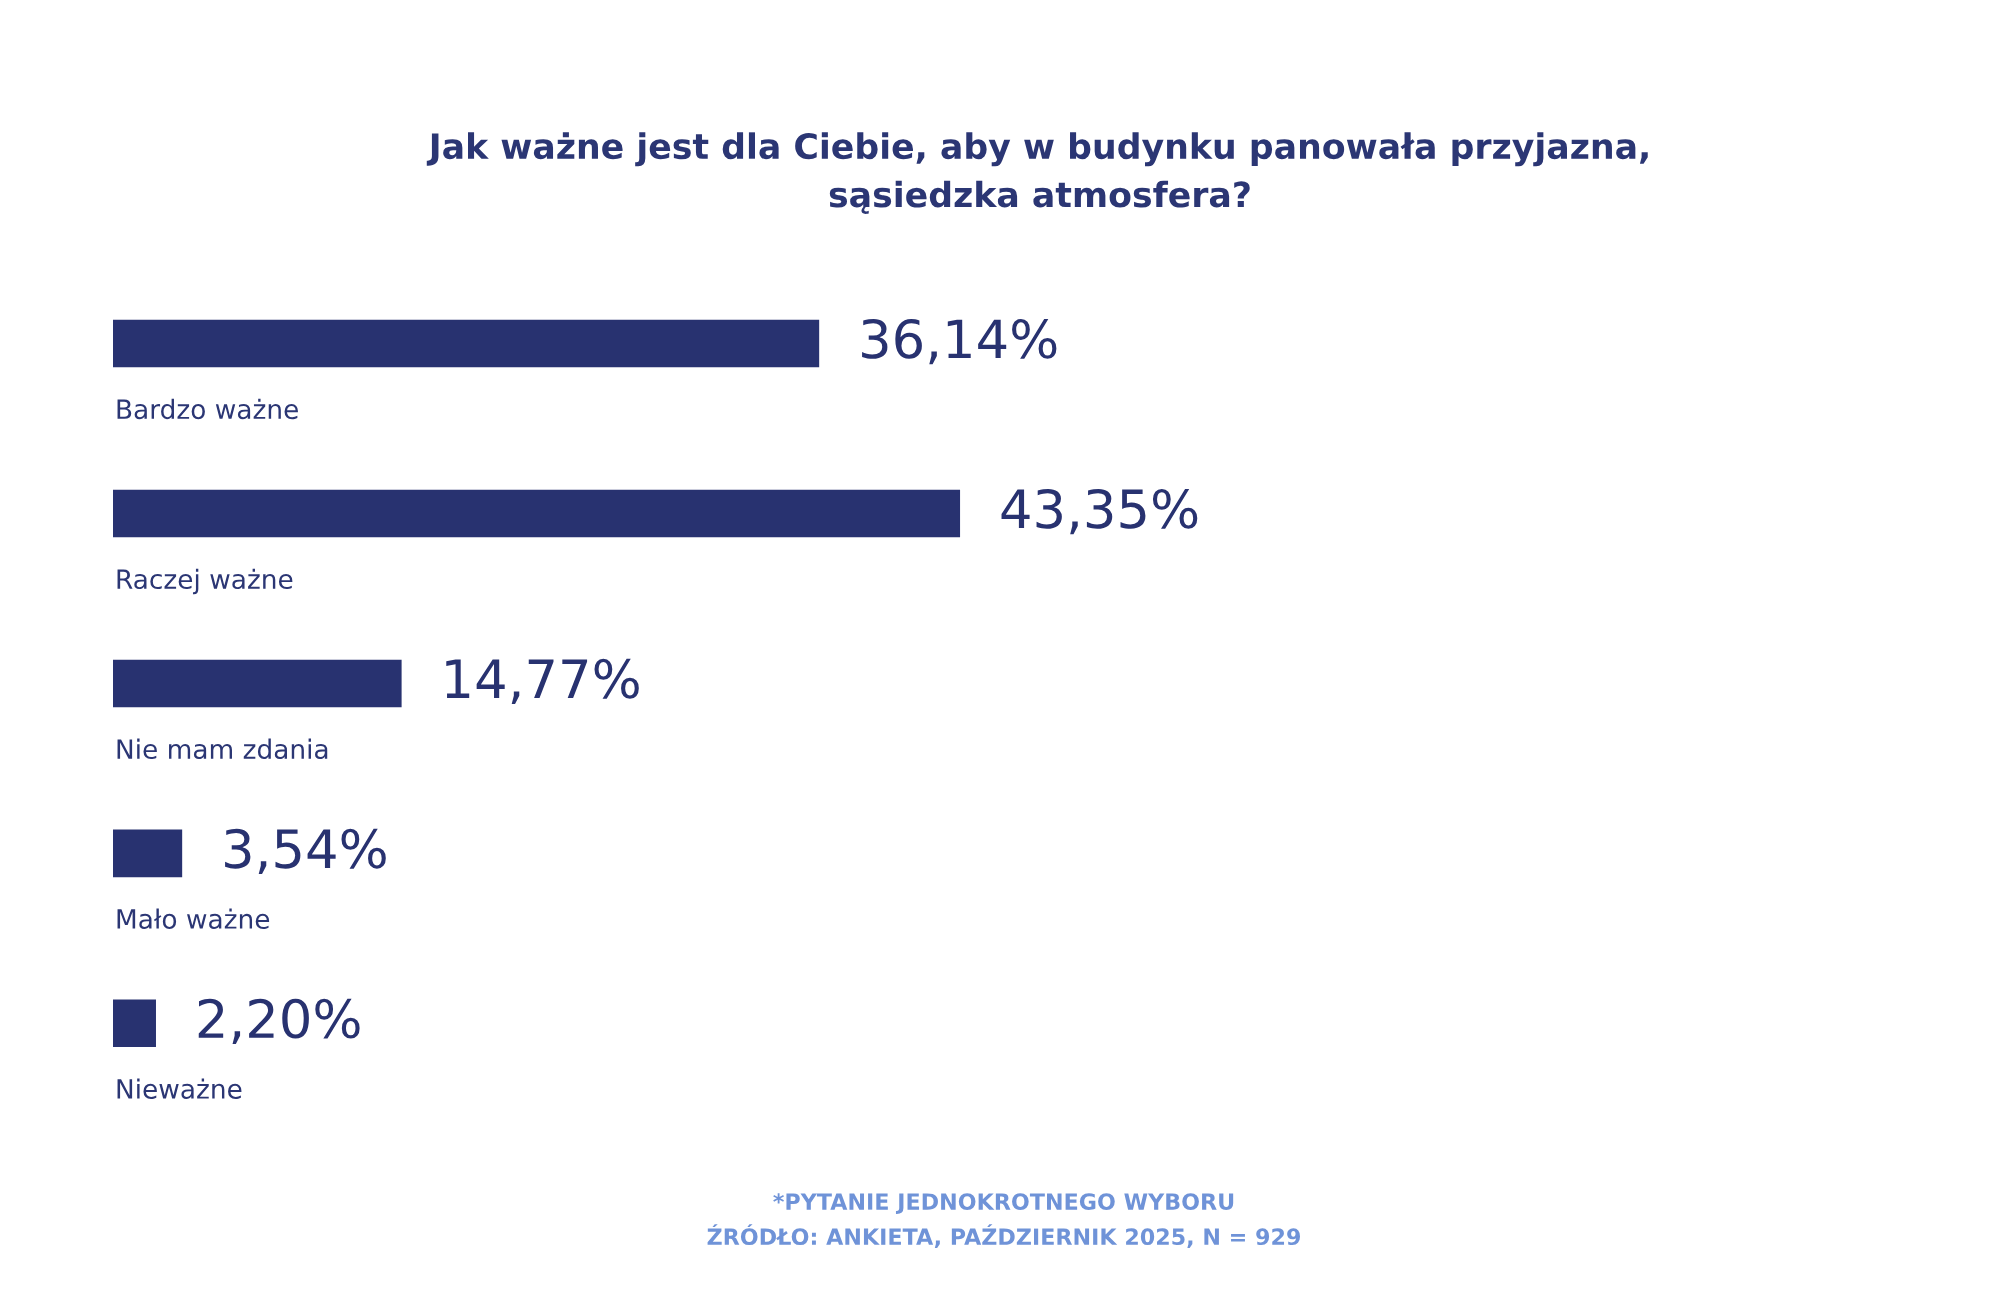 This screenshot has width=2000, height=1313. I want to click on data-label: 36,14%, so click(959, 341).